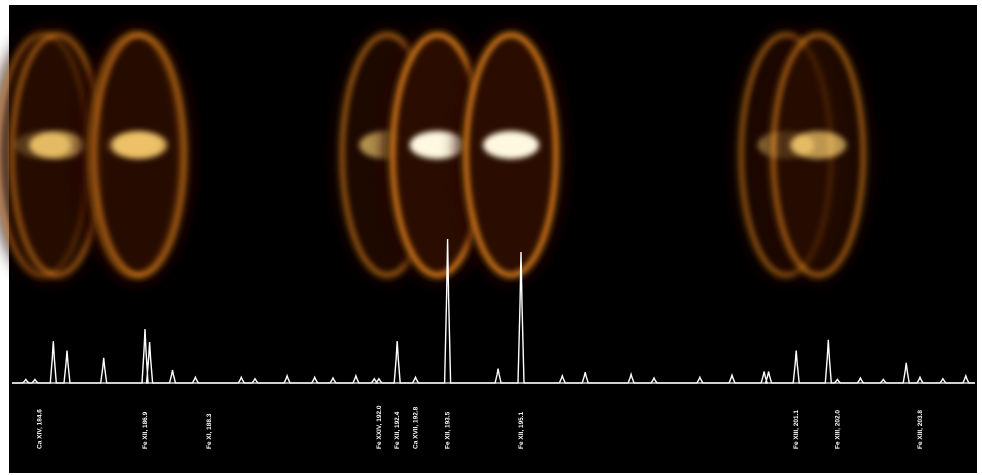 Image resolution: width=982 pixels, height=475 pixels. I want to click on line-label: Fe XIII, 203.8, so click(920, 429).